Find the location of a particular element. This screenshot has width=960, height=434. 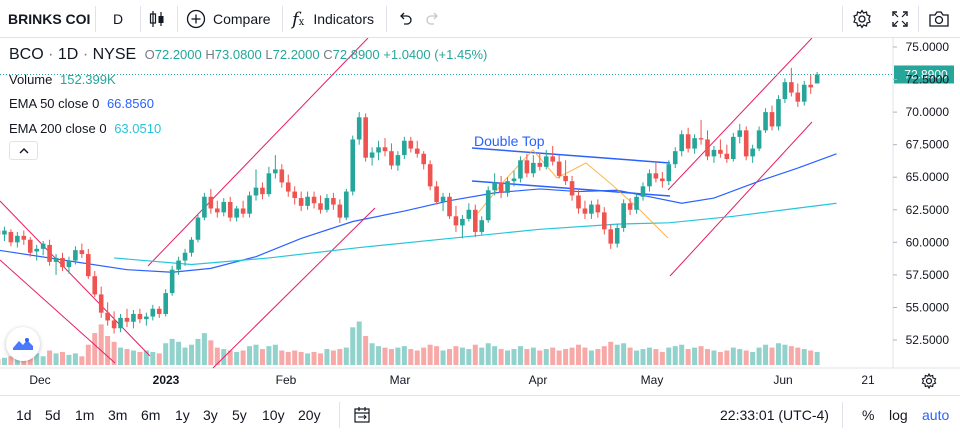

percent-toggle: % is located at coordinates (868, 415).